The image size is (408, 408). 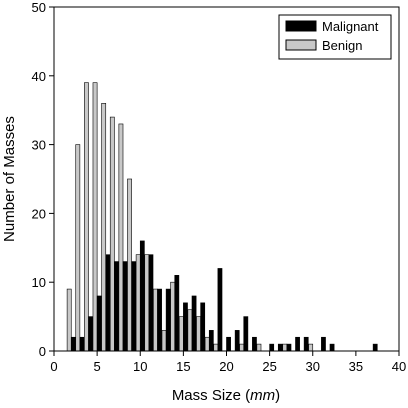 I want to click on legend-swatch-benign, so click(x=301, y=45).